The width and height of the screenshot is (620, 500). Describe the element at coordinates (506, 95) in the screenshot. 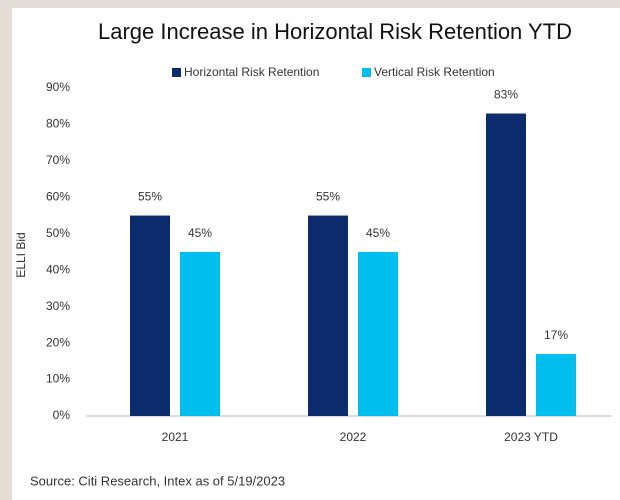

I see `data-label: 83%` at that location.